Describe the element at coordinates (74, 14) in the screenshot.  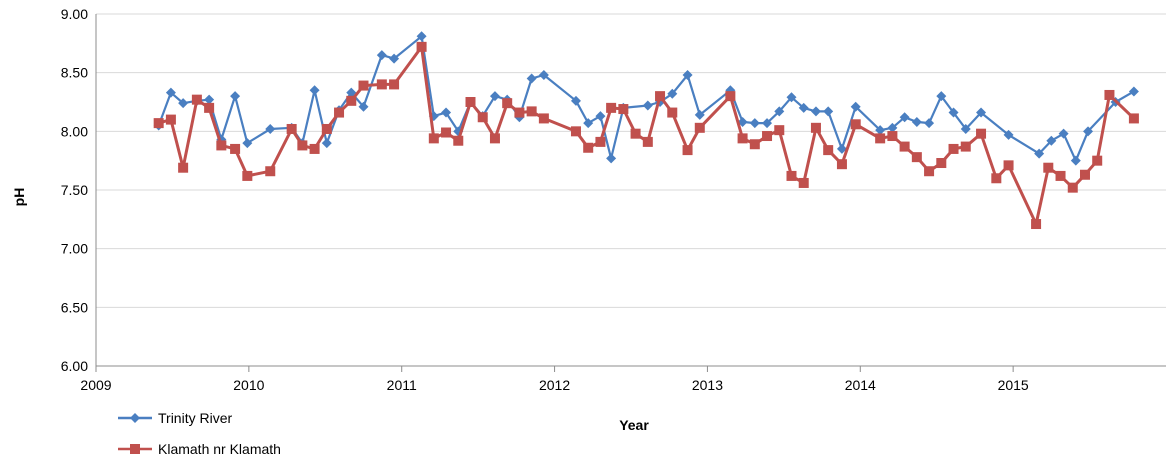
I see `y-tick-label: 9.00` at that location.